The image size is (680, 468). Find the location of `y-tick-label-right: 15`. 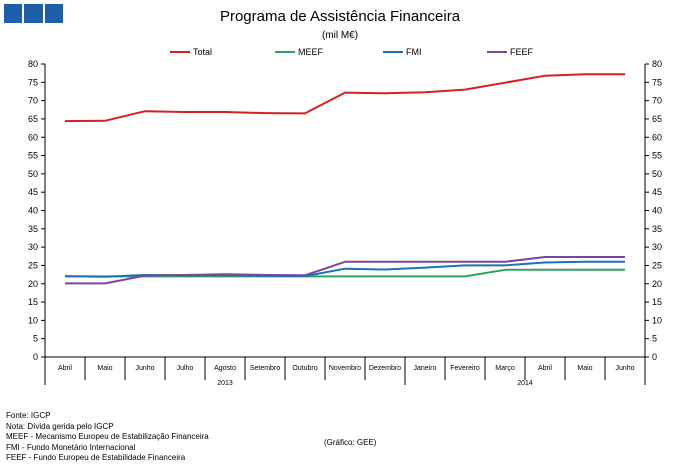

y-tick-label-right: 15 is located at coordinates (657, 302).